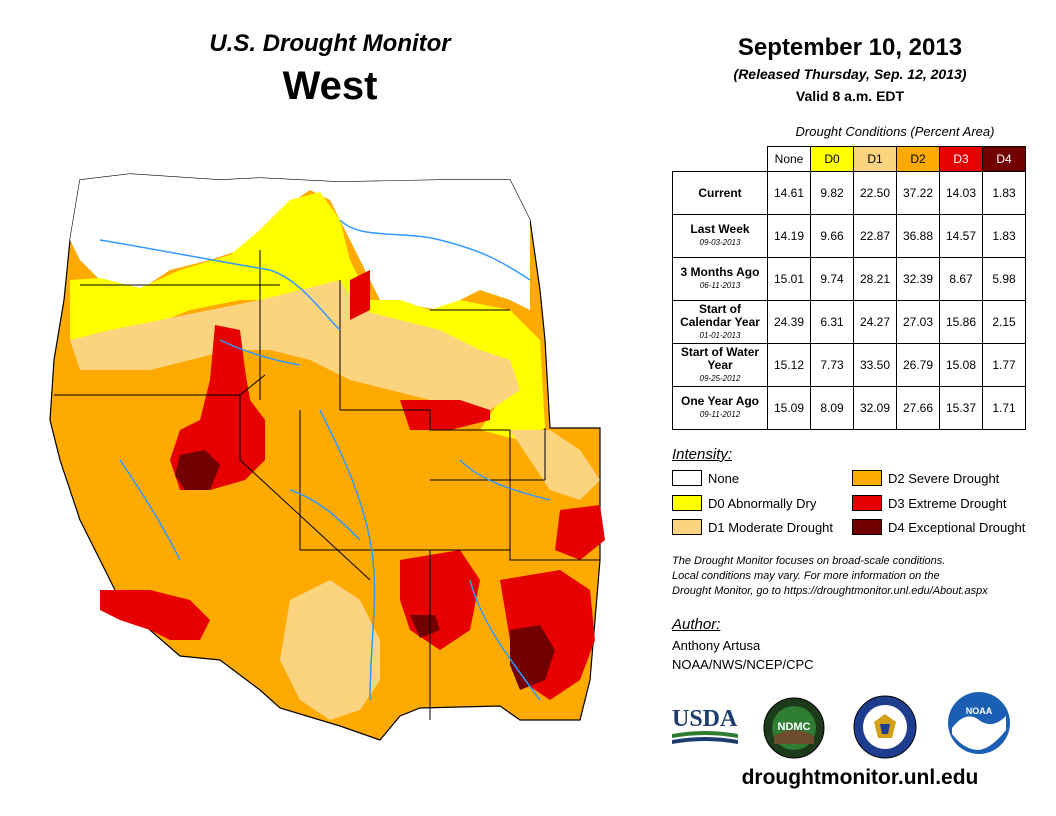  What do you see at coordinates (918, 365) in the screenshot?
I see `cell-d2: 26.79` at bounding box center [918, 365].